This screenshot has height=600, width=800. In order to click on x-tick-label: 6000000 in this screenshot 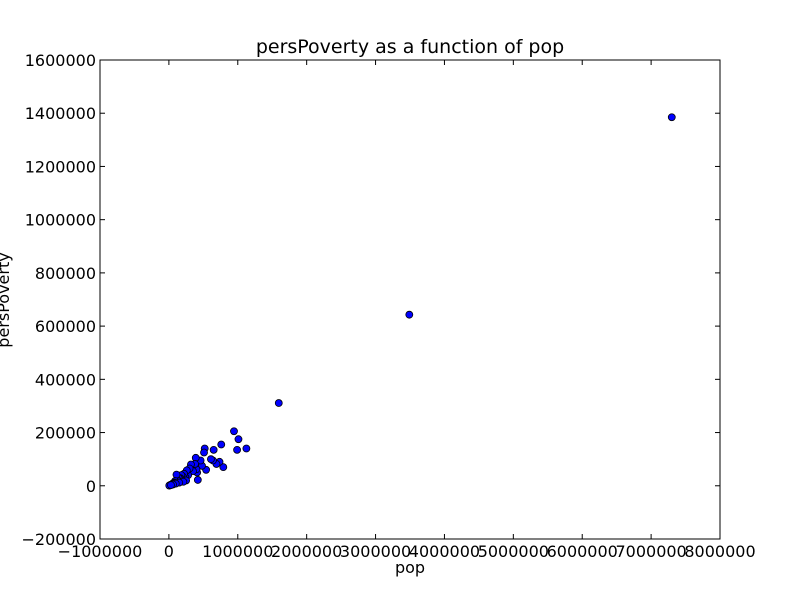, I will do `click(582, 551)`.